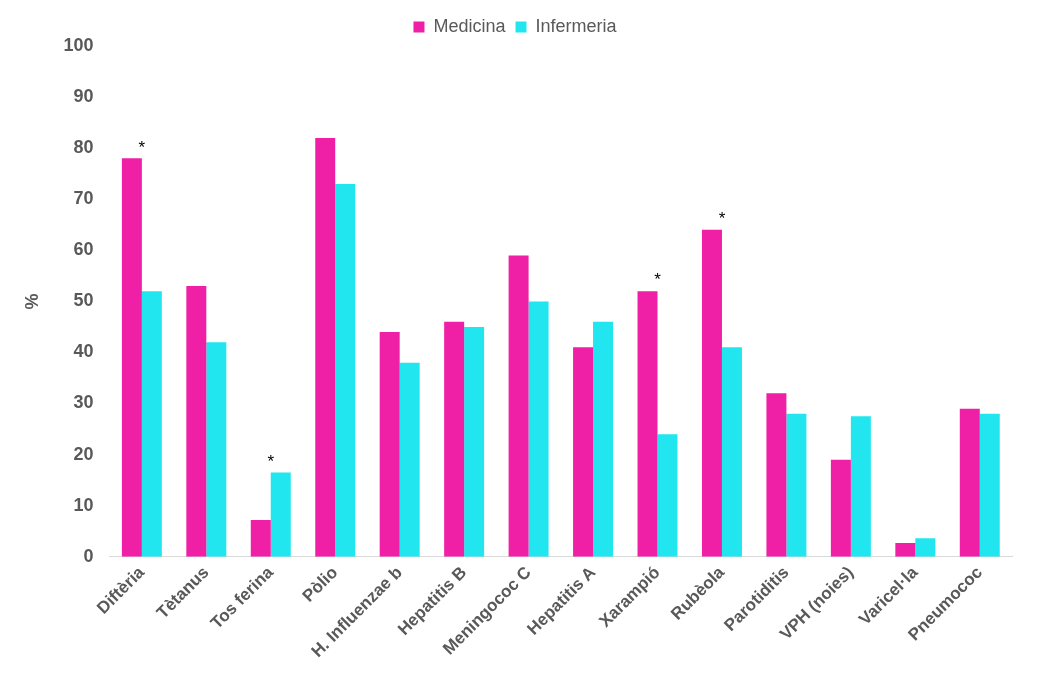 The height and width of the screenshot is (681, 1044). I want to click on y-tick-label: 90, so click(83, 96).